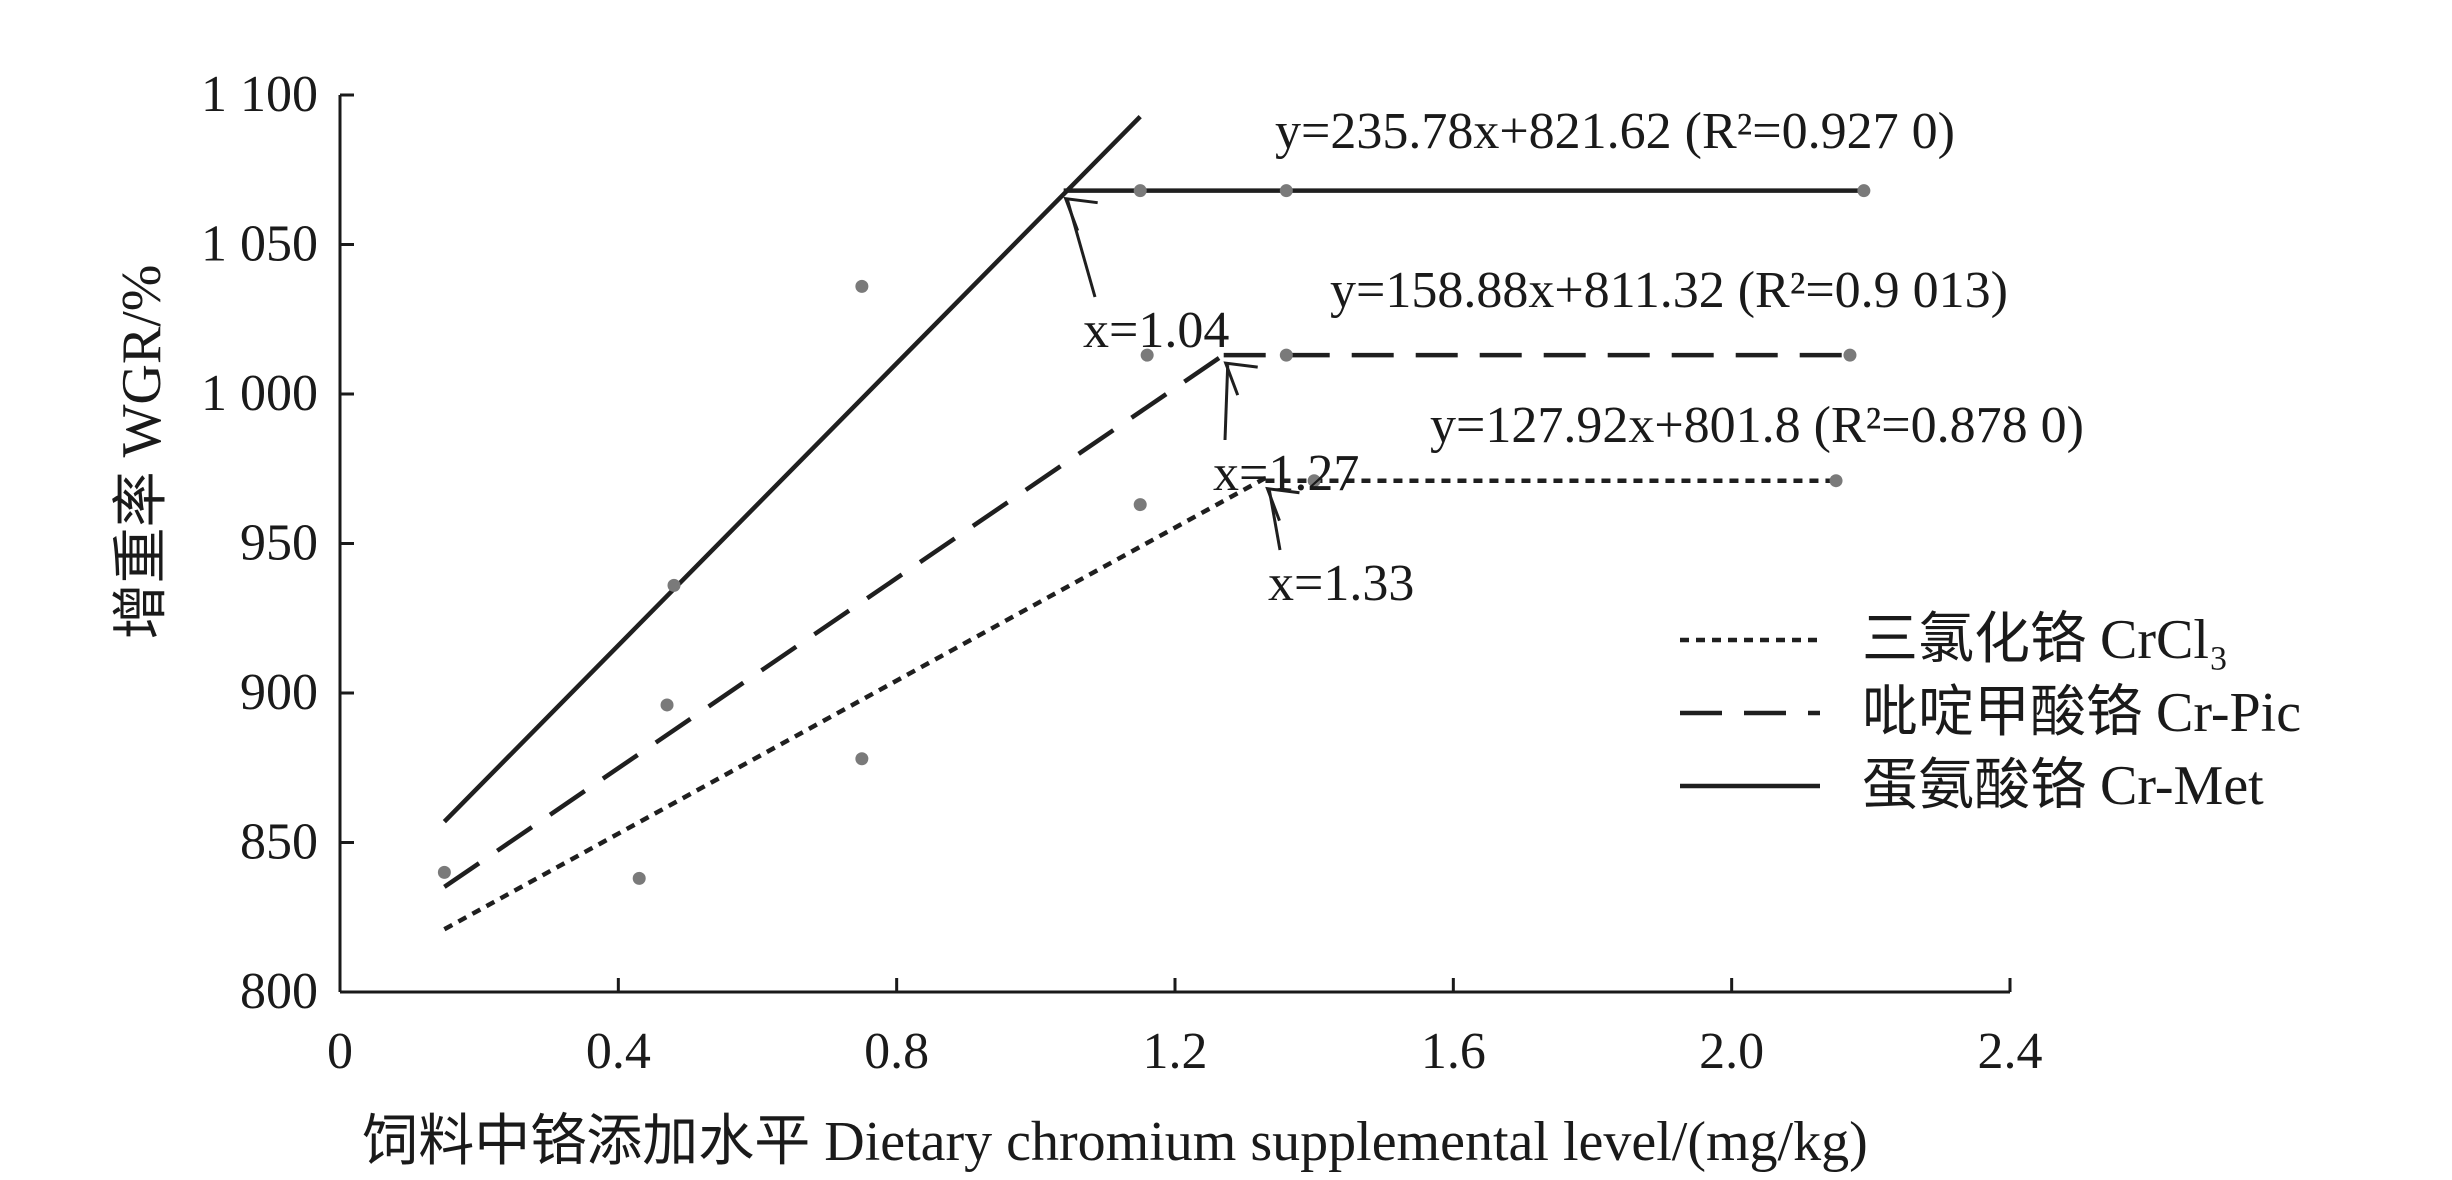 The width and height of the screenshot is (2452, 1180). I want to click on x-tick-label: 1.6, so click(1453, 1051).